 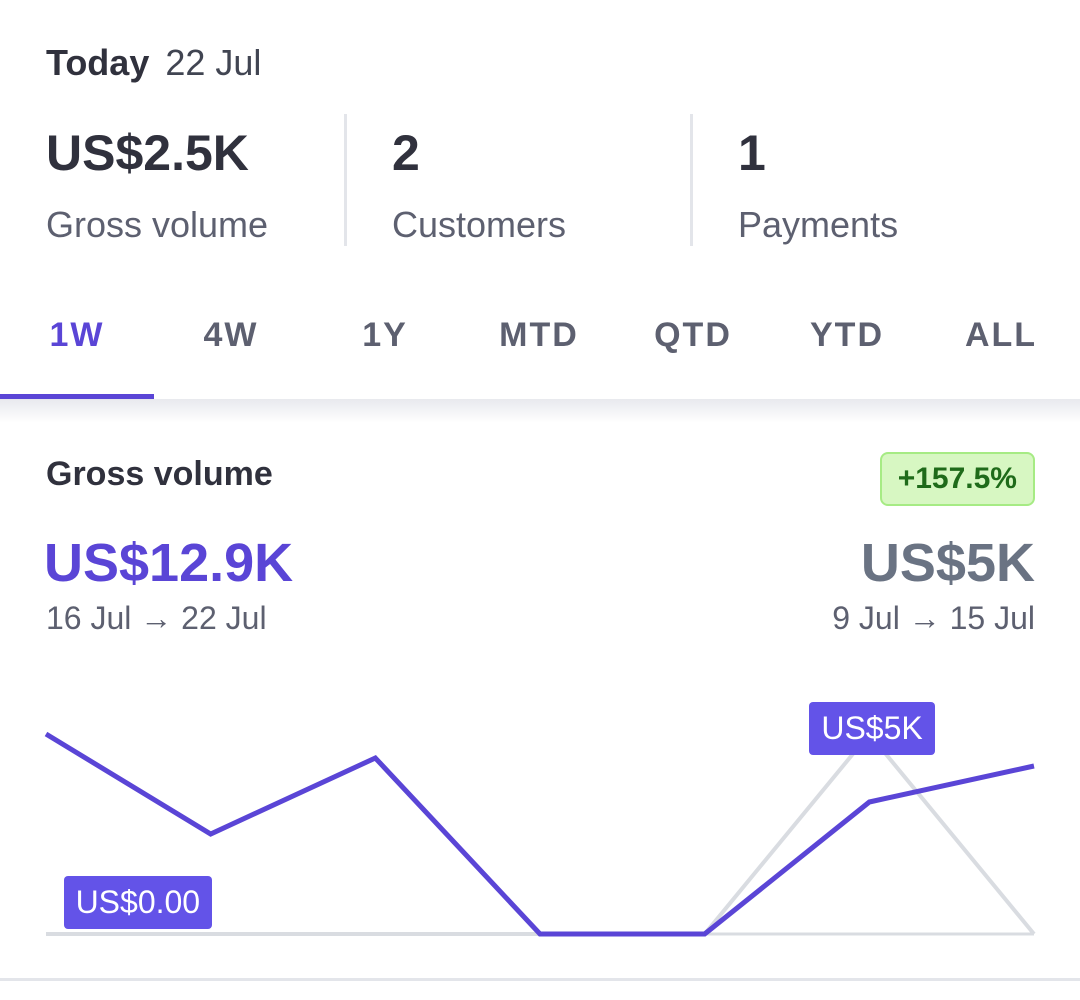 I want to click on tab-mtd: MTD, so click(x=539, y=335).